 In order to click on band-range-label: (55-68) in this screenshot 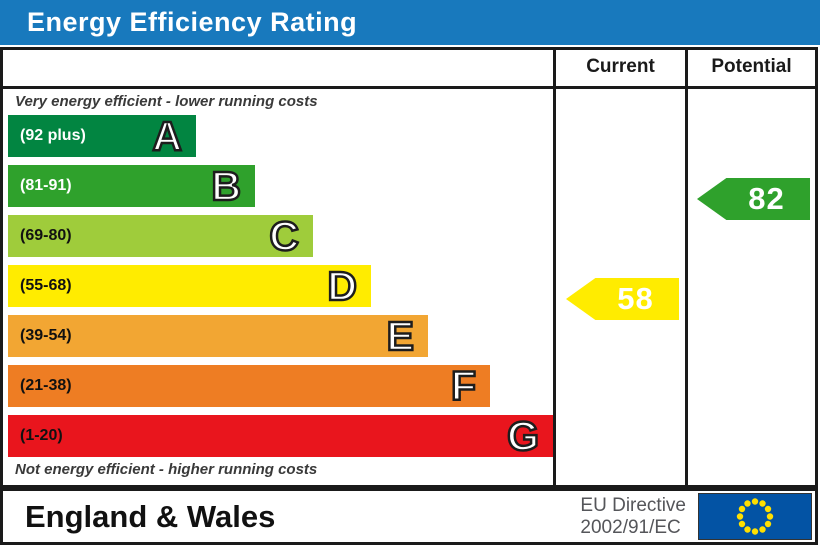, I will do `click(46, 285)`.